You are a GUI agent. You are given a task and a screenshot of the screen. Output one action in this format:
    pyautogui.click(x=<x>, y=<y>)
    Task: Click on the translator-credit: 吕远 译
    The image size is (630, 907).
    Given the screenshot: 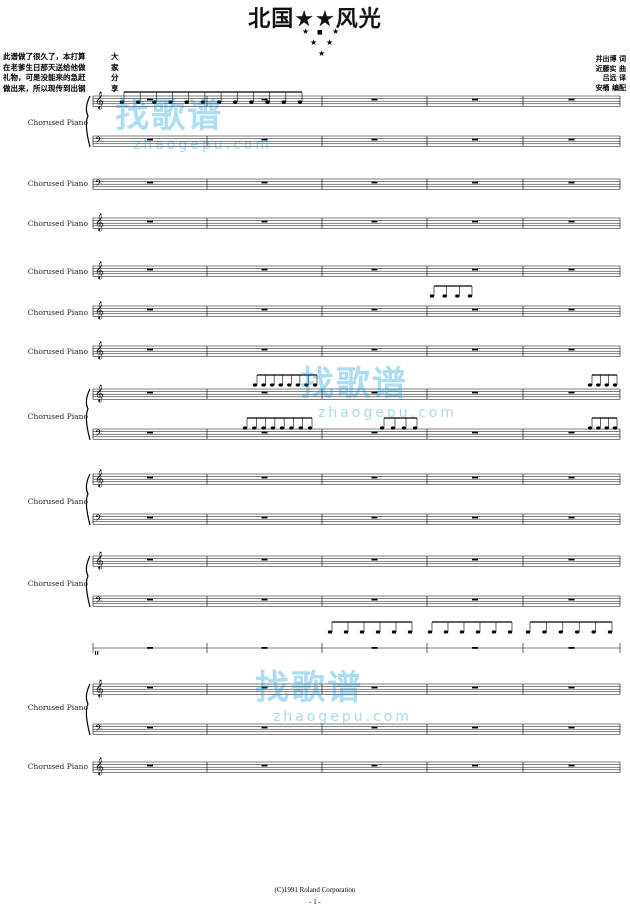 What is the action you would take?
    pyautogui.click(x=614, y=78)
    